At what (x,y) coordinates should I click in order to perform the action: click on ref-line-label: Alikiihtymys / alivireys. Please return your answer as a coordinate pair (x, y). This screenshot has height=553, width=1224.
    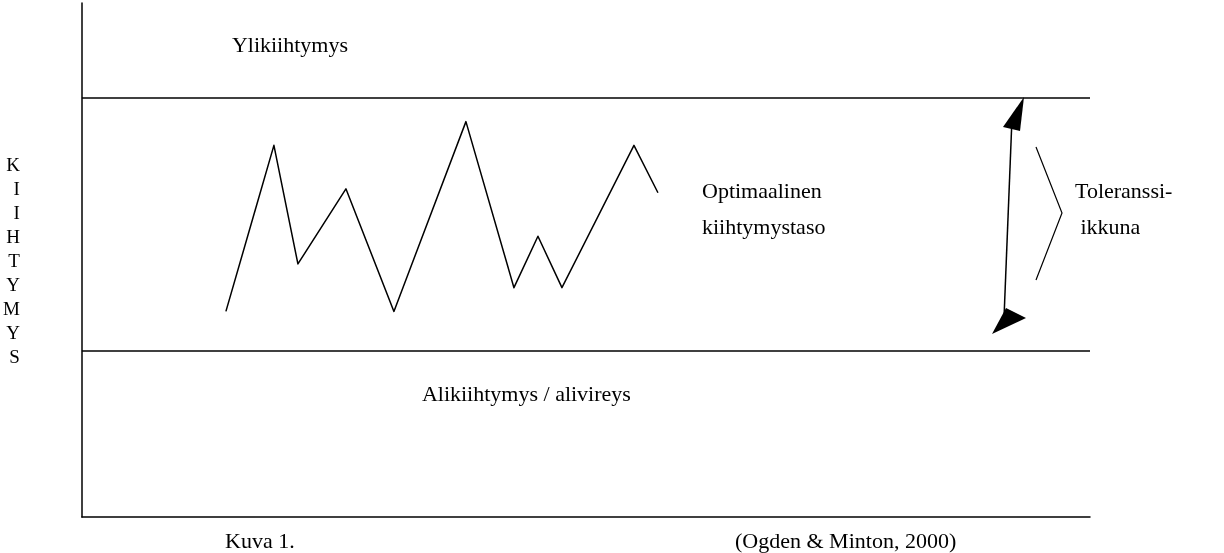
    Looking at the image, I should click on (526, 394).